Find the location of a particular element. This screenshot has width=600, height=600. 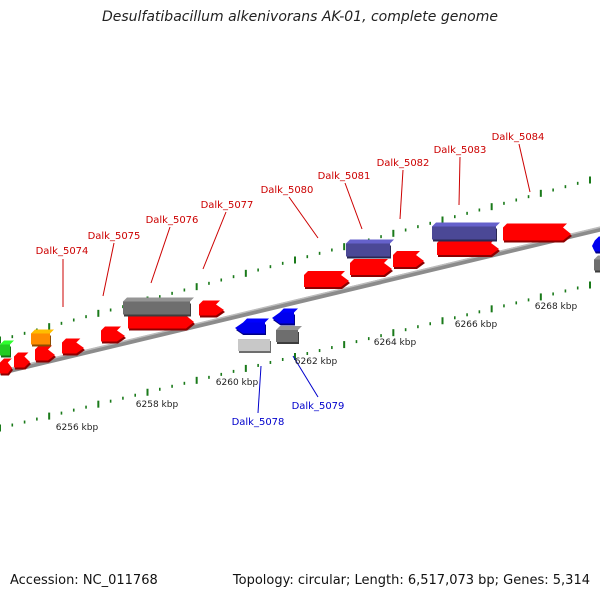

gene-orange is located at coordinates (42, 338).